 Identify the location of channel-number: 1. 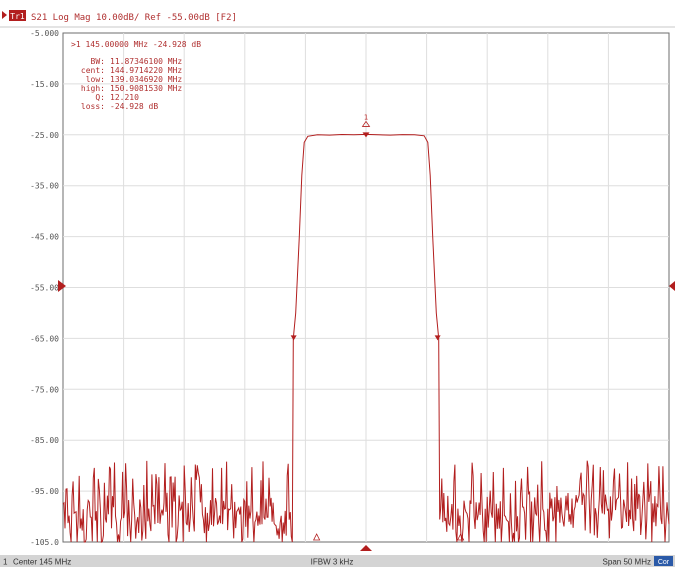
(5, 562).